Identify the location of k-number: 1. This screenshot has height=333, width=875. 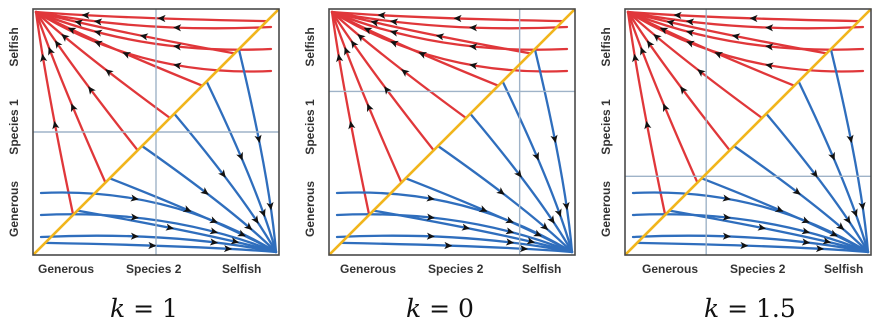
(170, 308).